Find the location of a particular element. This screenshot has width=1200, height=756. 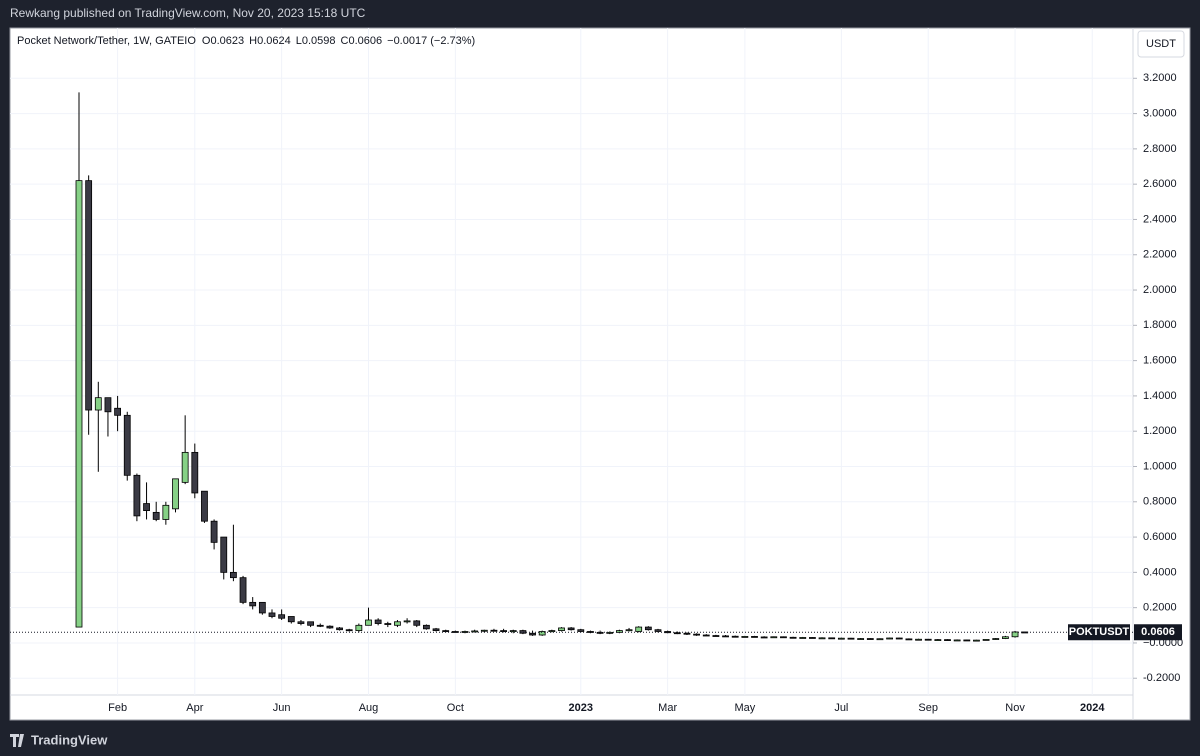

x-tick-label: 2023 is located at coordinates (581, 708).